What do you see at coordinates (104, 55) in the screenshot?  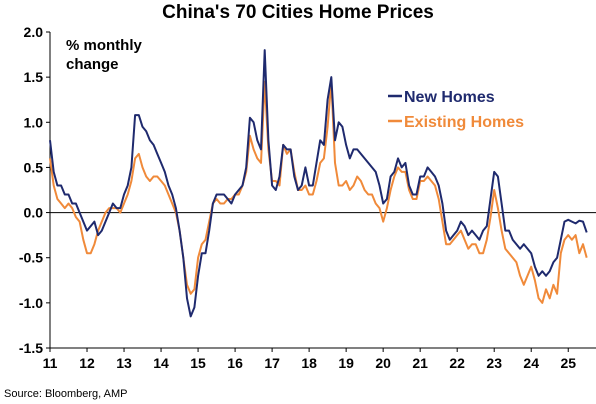 I see `y-unit-label: % monthly change` at bounding box center [104, 55].